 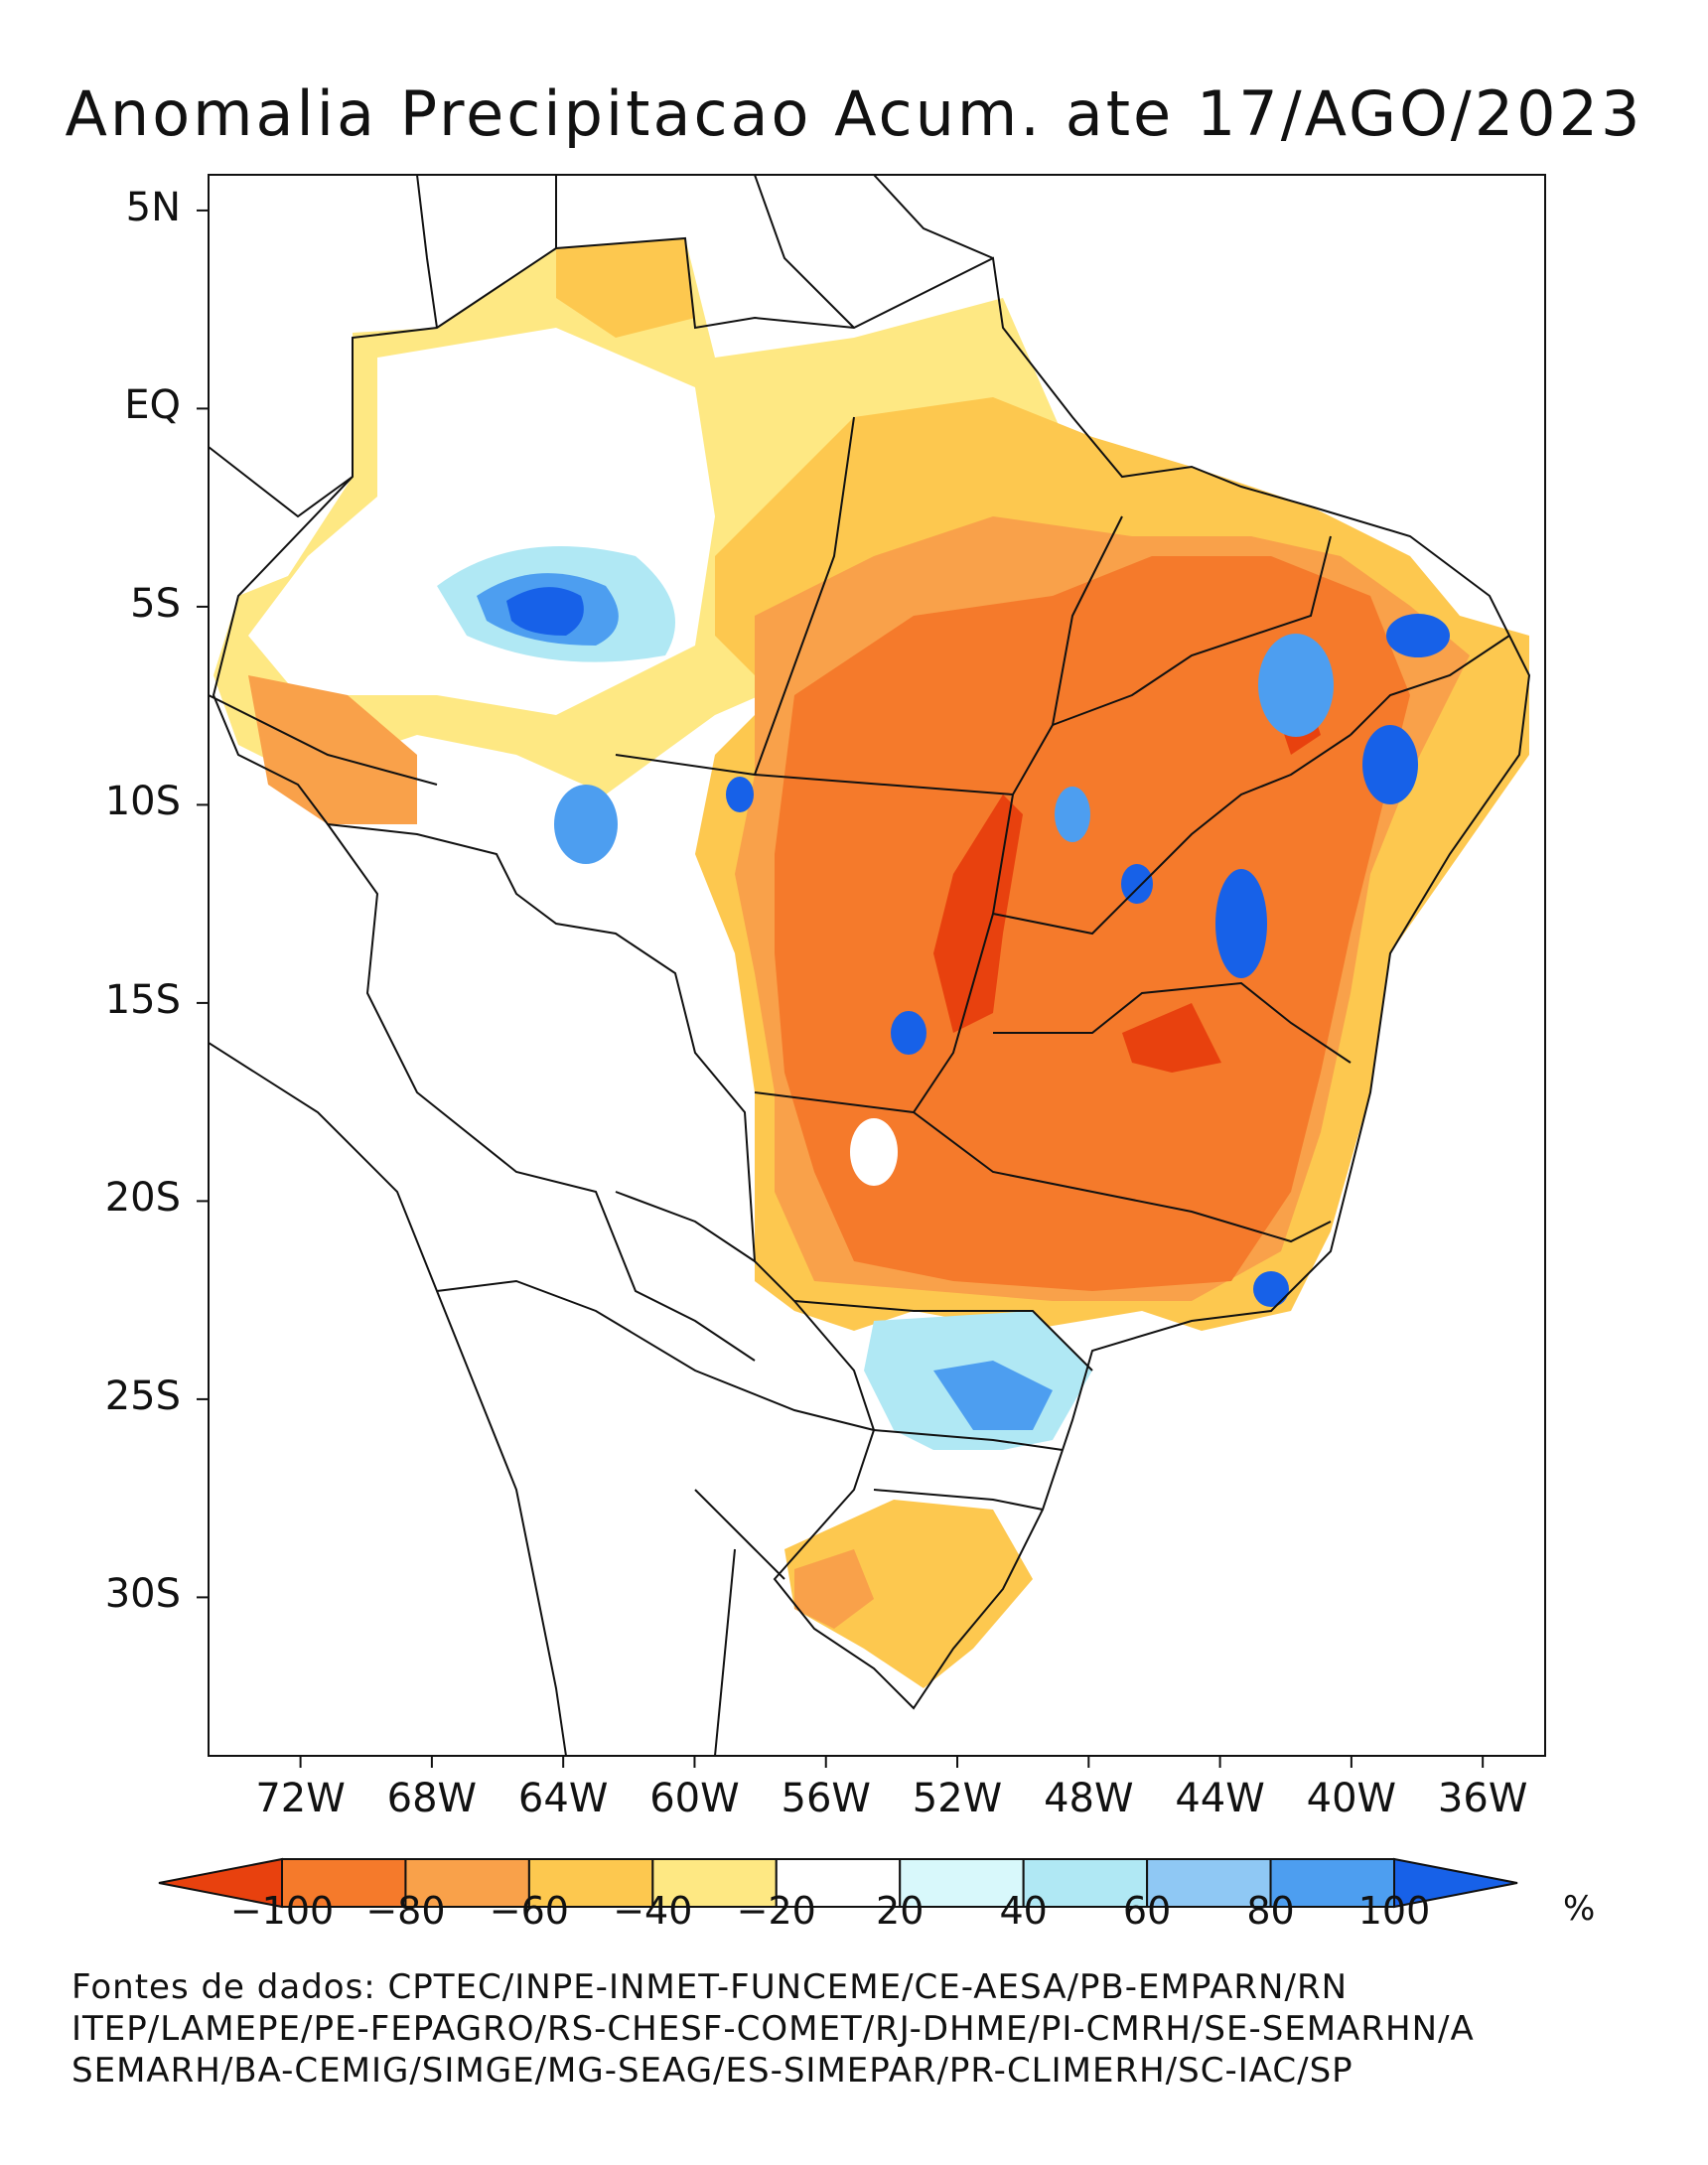 What do you see at coordinates (834, 1589) in the screenshot?
I see `rs-strong` at bounding box center [834, 1589].